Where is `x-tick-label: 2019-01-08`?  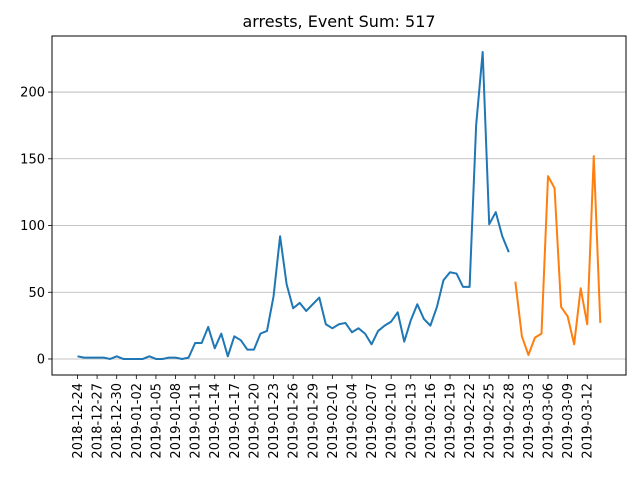 x-tick-label: 2019-01-08 is located at coordinates (176, 421).